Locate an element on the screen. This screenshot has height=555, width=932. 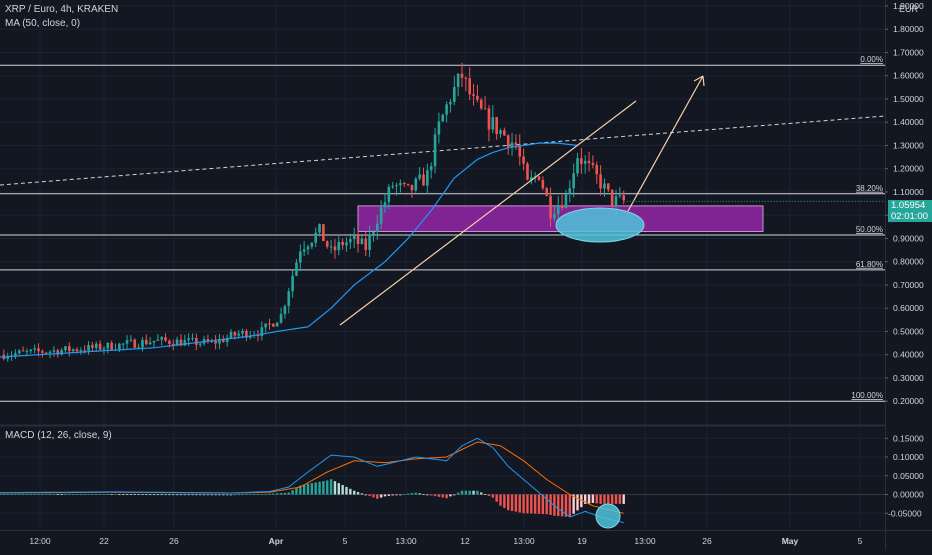
macd-line is located at coordinates (312, 480).